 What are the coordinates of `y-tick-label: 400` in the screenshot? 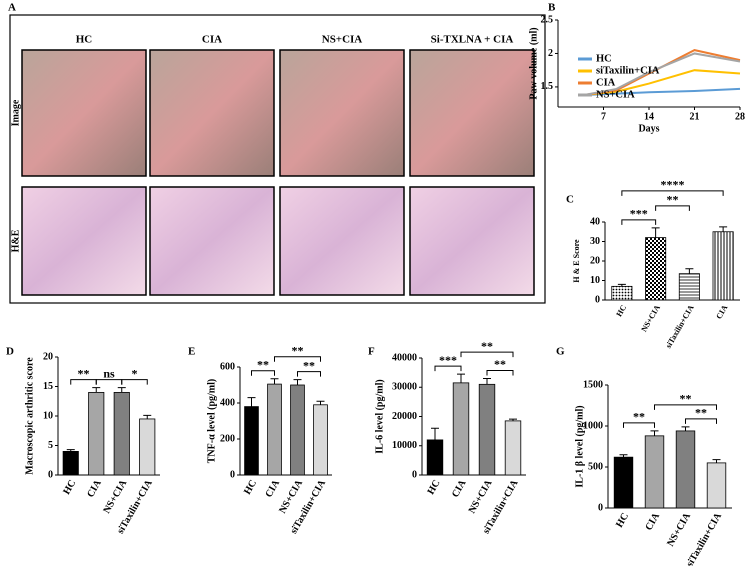 It's located at (227, 402).